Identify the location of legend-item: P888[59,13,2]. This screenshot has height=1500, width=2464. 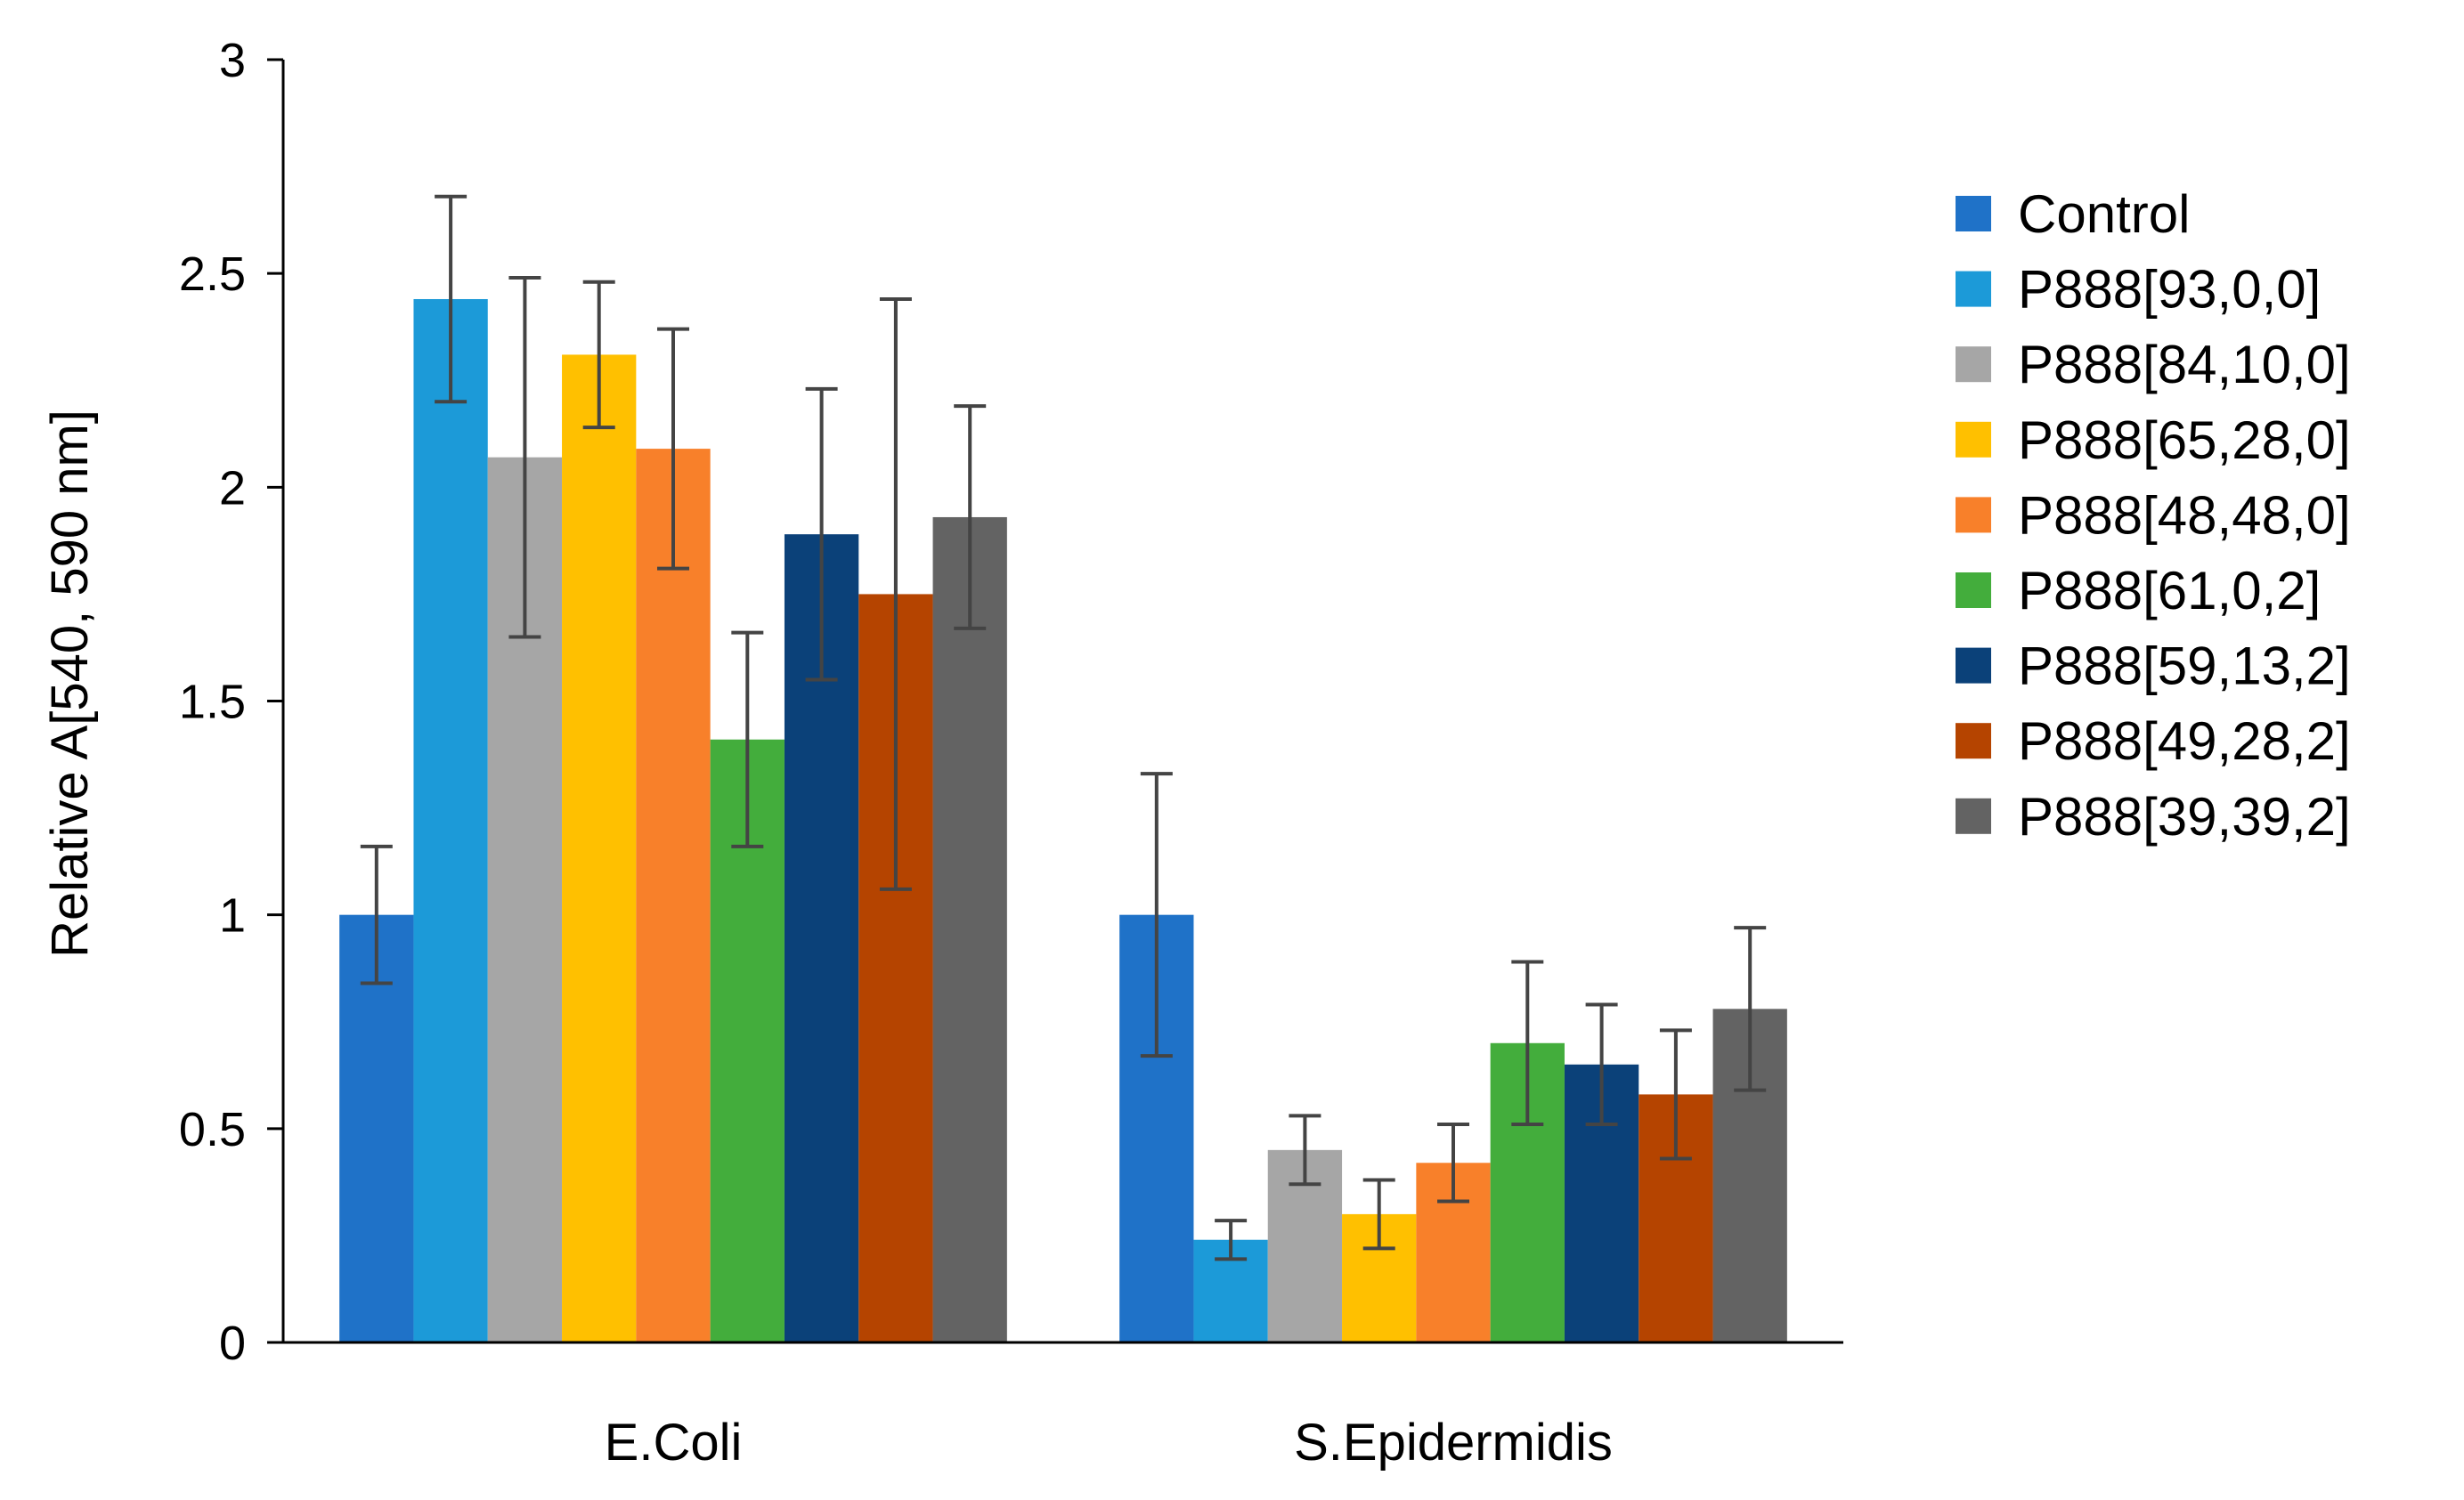
(2153, 666).